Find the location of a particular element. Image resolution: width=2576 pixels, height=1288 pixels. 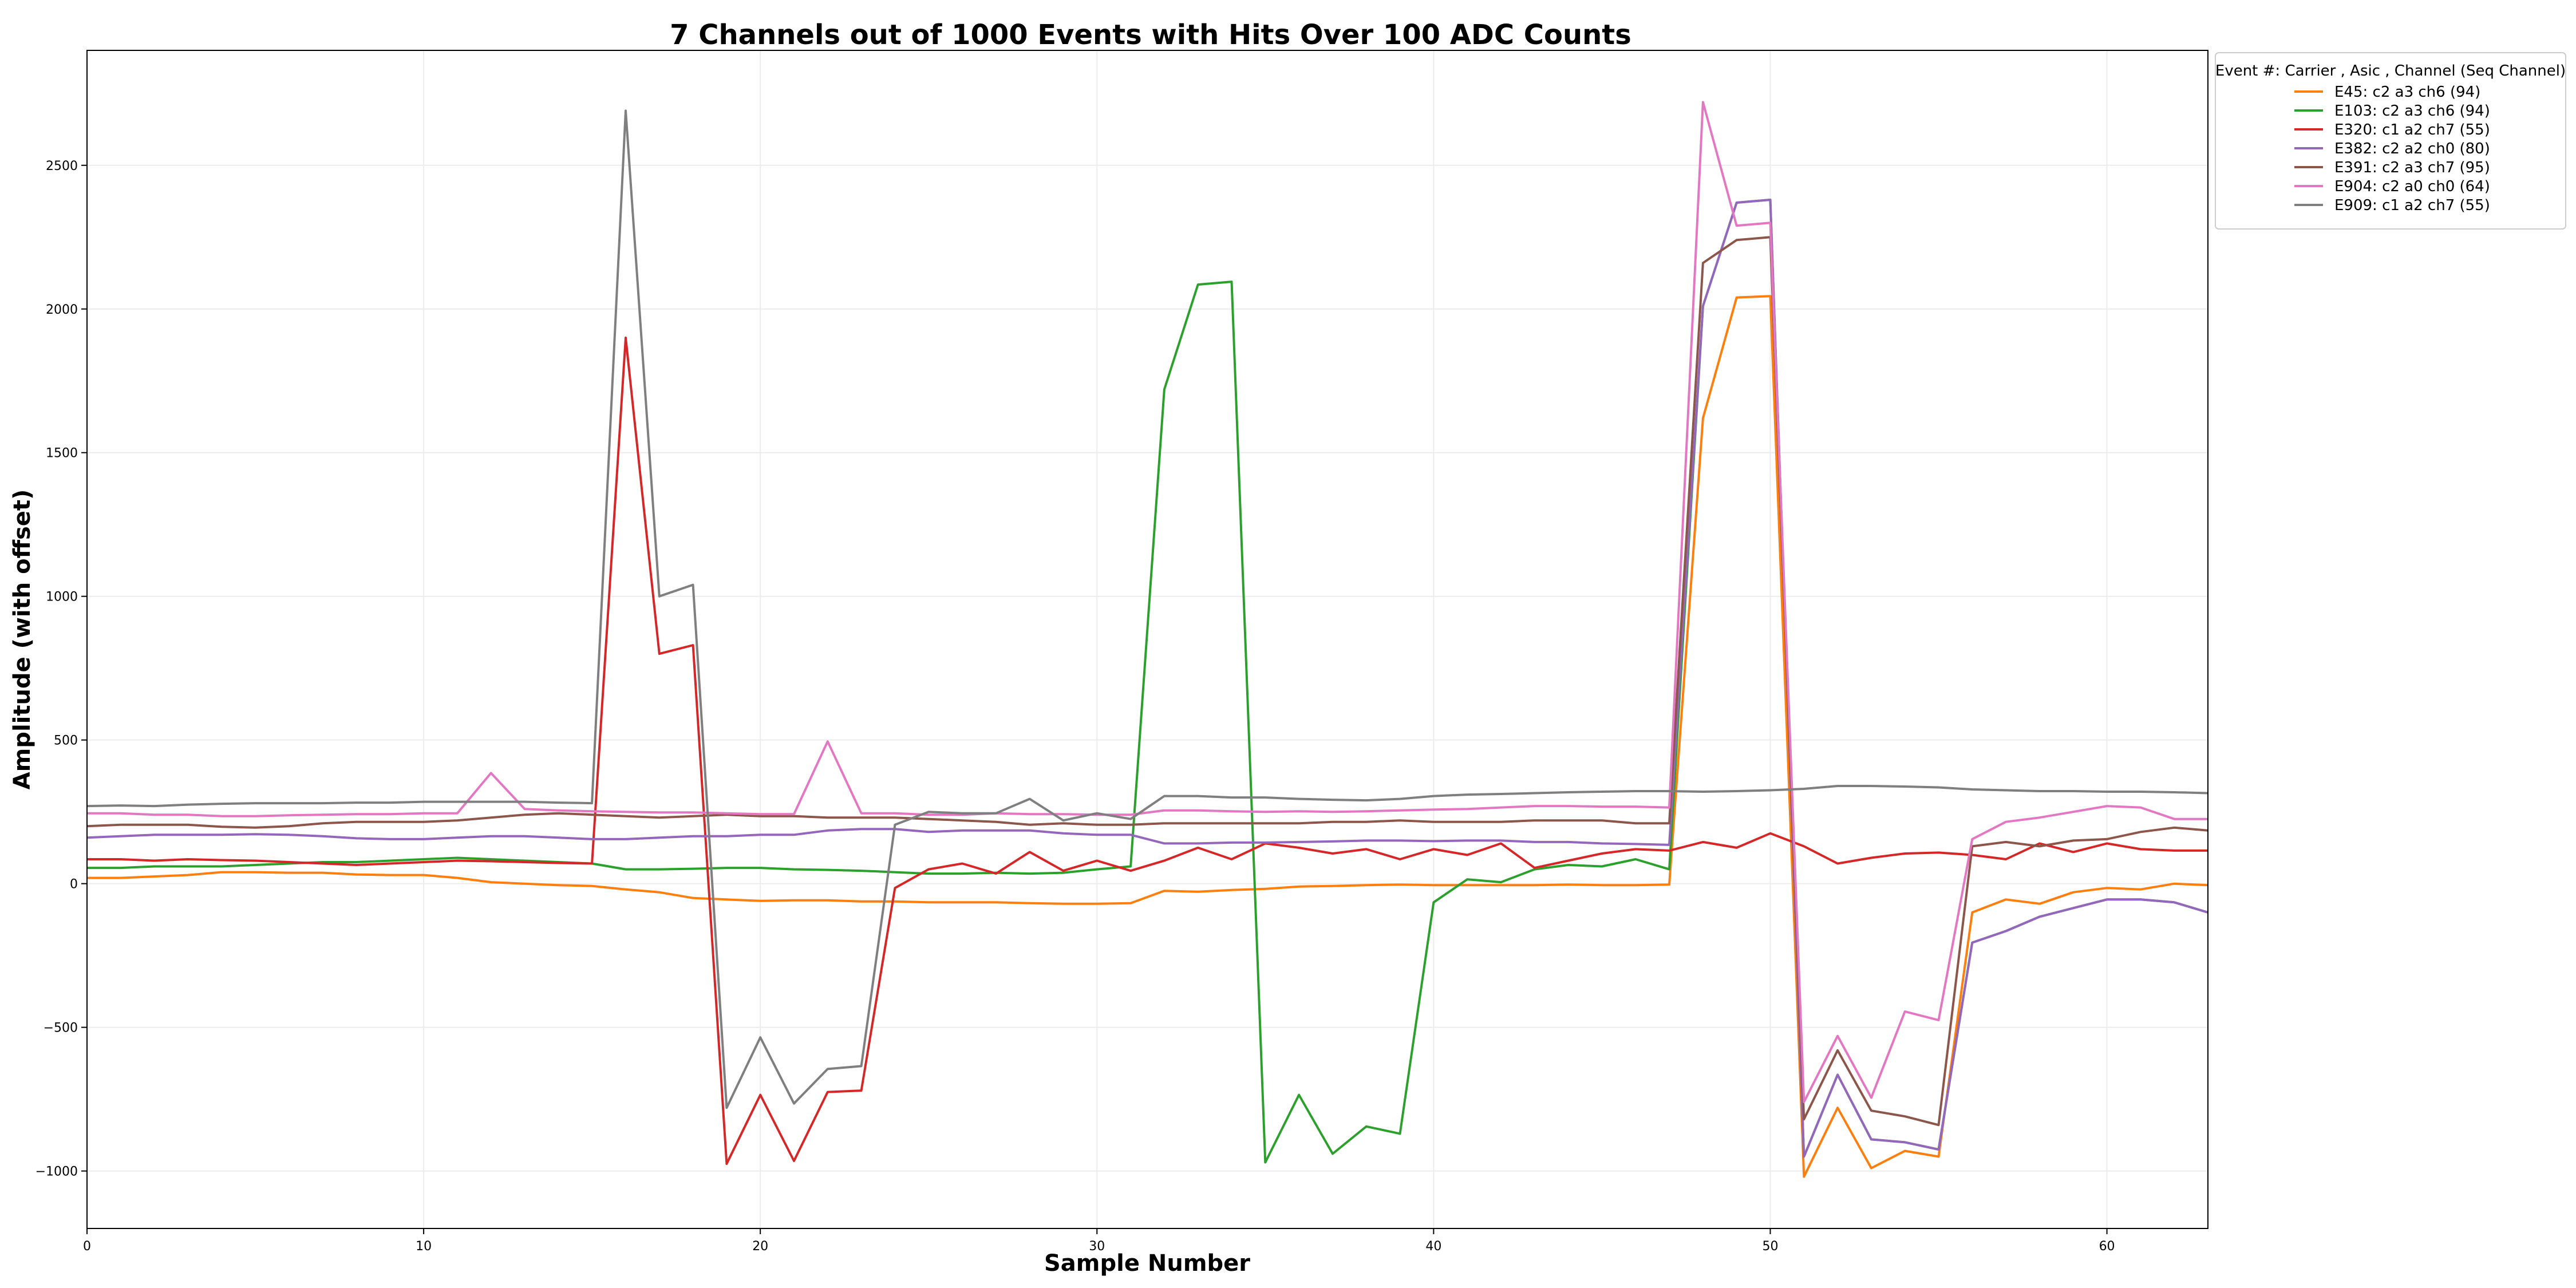

legend-entry-label: E391: c2 a3 ch7 (95) is located at coordinates (2412, 167).